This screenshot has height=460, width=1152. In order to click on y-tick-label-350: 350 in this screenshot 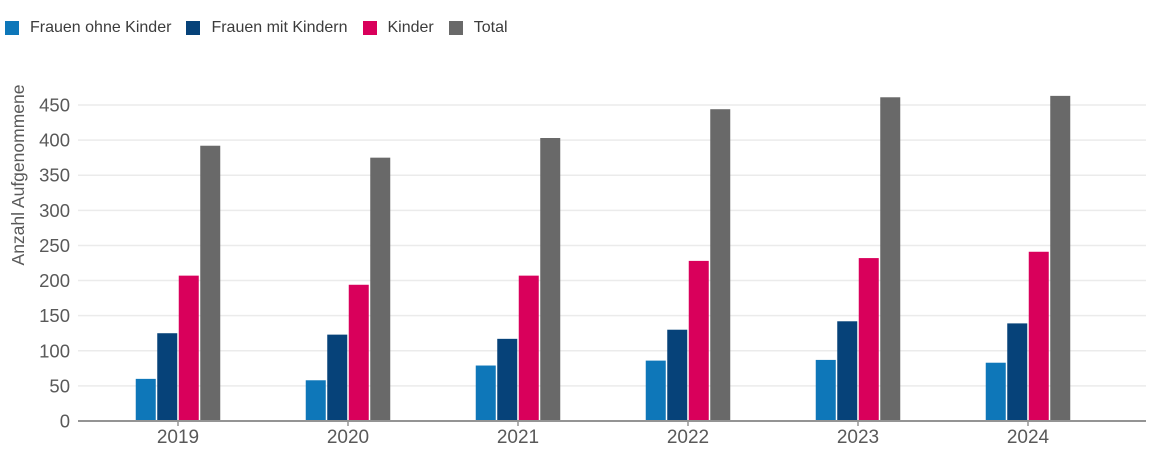, I will do `click(54, 175)`.